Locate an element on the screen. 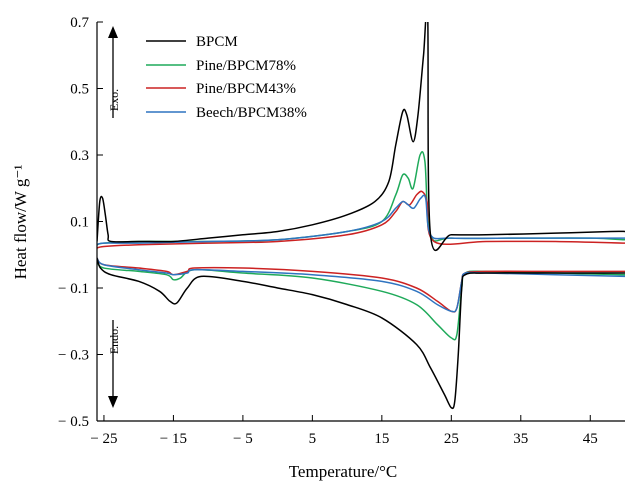 The image size is (625, 484). series-line-pine-bpcm43-heating is located at coordinates (361, 219).